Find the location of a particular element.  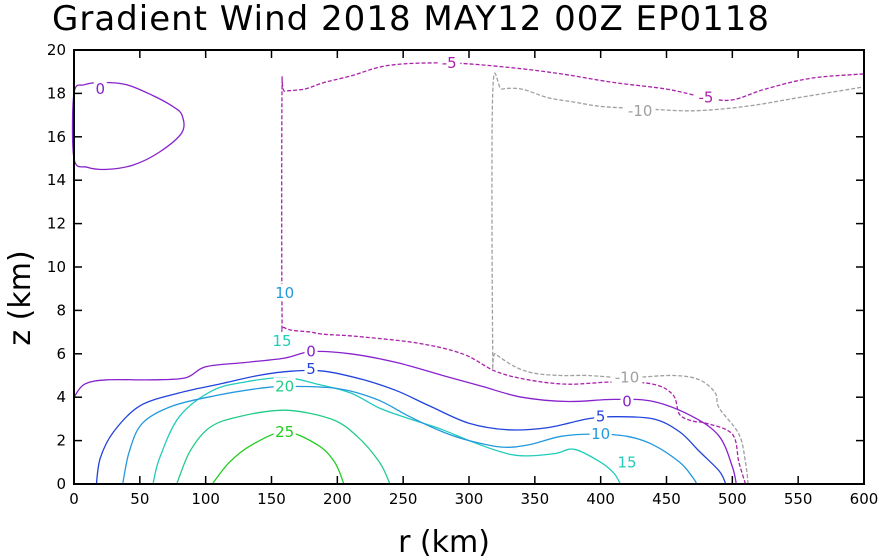

y-tick-label: 16 is located at coordinates (56, 137).